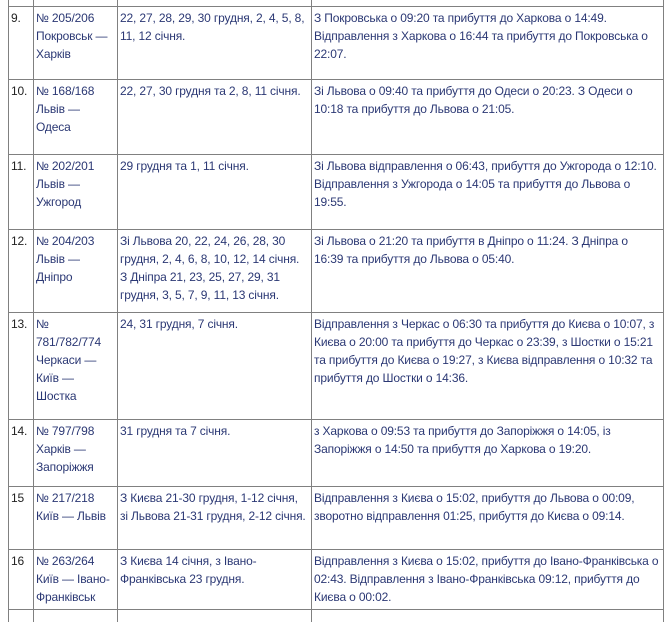 This screenshot has width=665, height=624. What do you see at coordinates (214, 366) in the screenshot?
I see `service-dates: 24, 31 грудня, 7 січня.` at bounding box center [214, 366].